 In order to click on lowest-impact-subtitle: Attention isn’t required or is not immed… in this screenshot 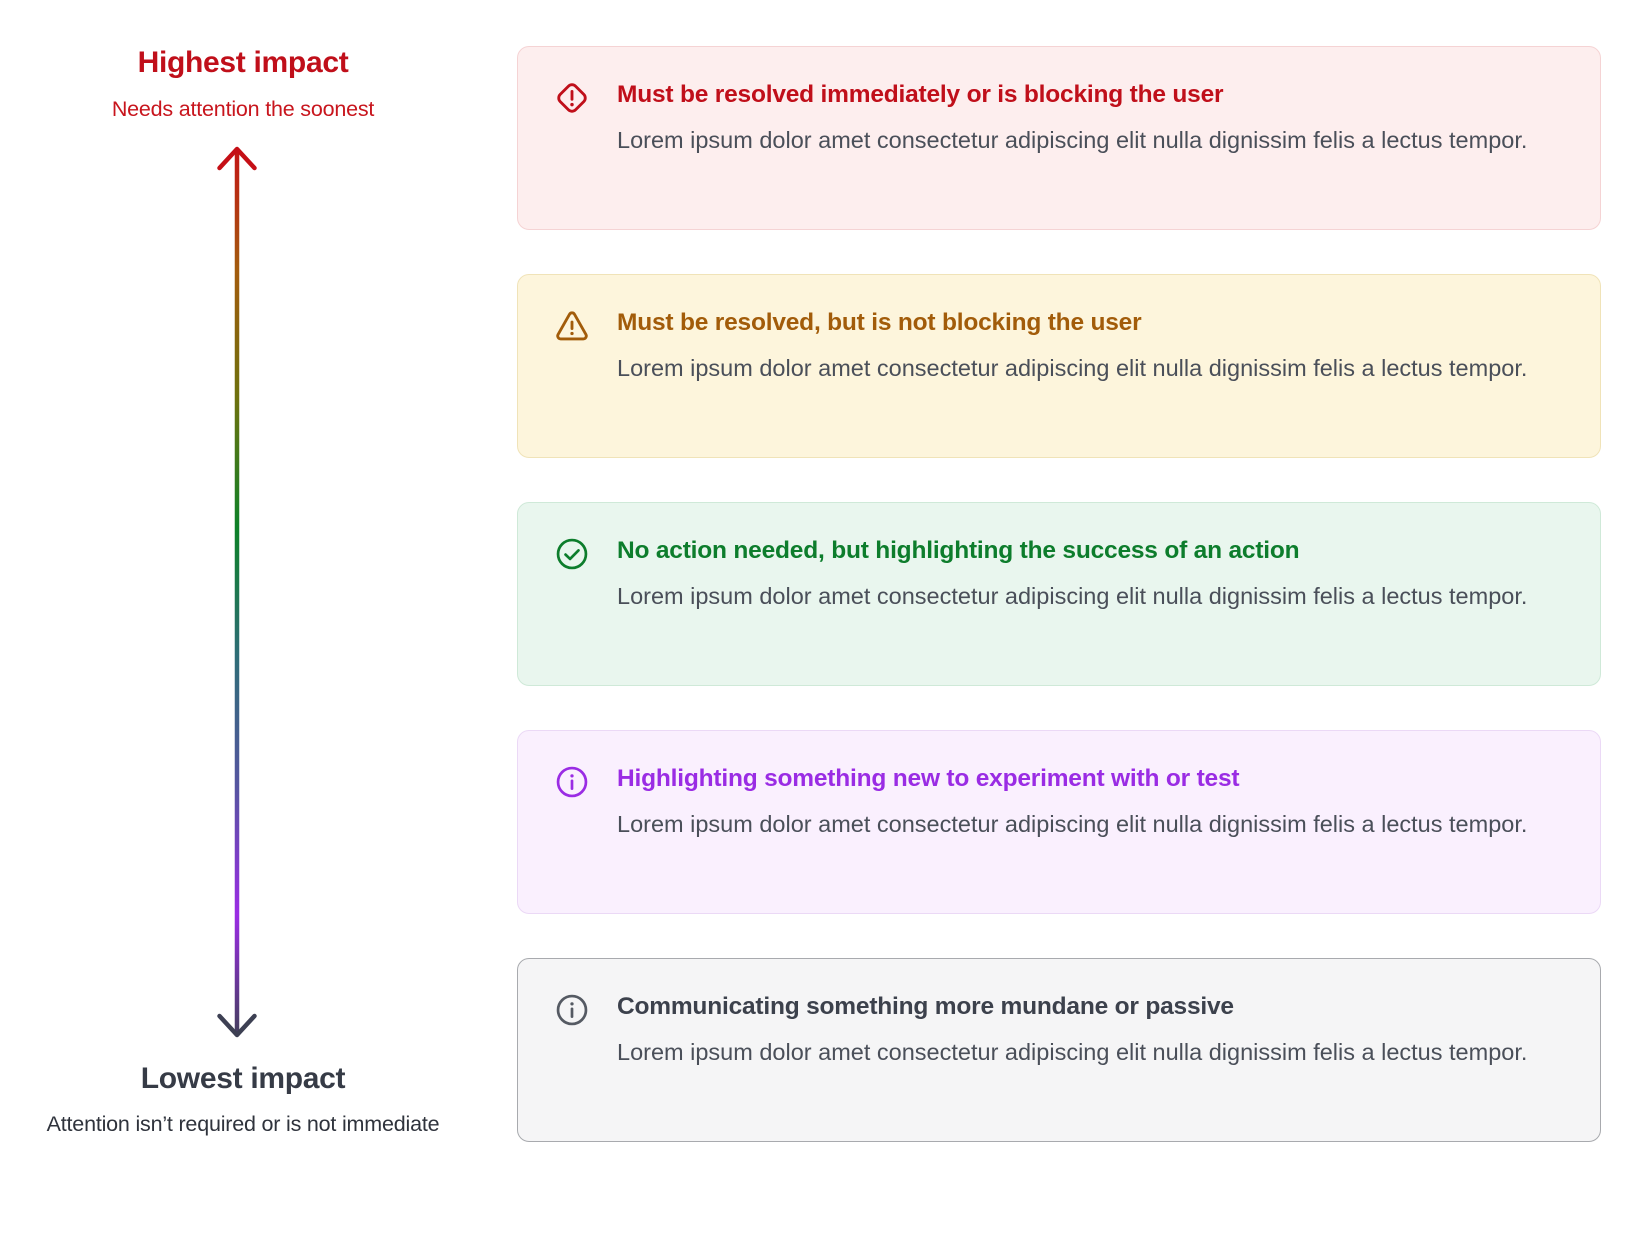, I will do `click(243, 1124)`.